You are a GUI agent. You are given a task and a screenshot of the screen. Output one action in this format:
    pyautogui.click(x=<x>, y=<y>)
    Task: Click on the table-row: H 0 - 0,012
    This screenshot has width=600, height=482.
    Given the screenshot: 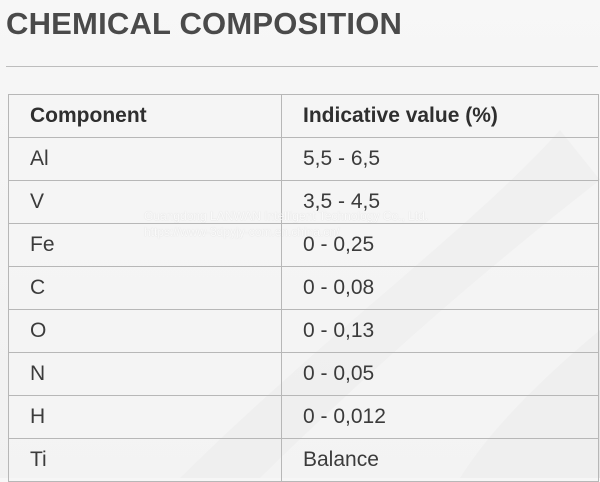 What is the action you would take?
    pyautogui.click(x=303, y=417)
    